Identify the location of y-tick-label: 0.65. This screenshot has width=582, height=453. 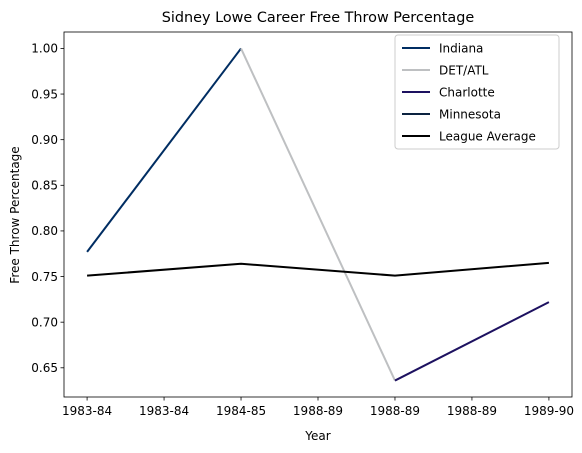
(44, 368).